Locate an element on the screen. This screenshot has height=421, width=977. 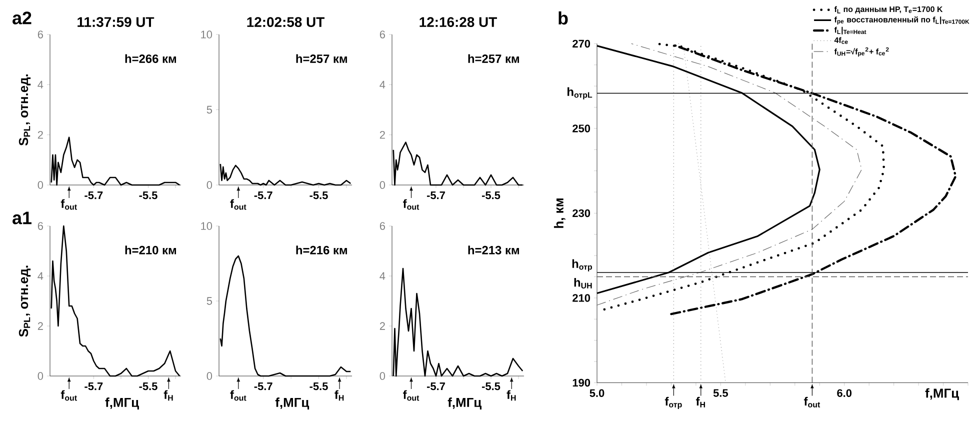
x-tick-label: 6.0 is located at coordinates (844, 393).